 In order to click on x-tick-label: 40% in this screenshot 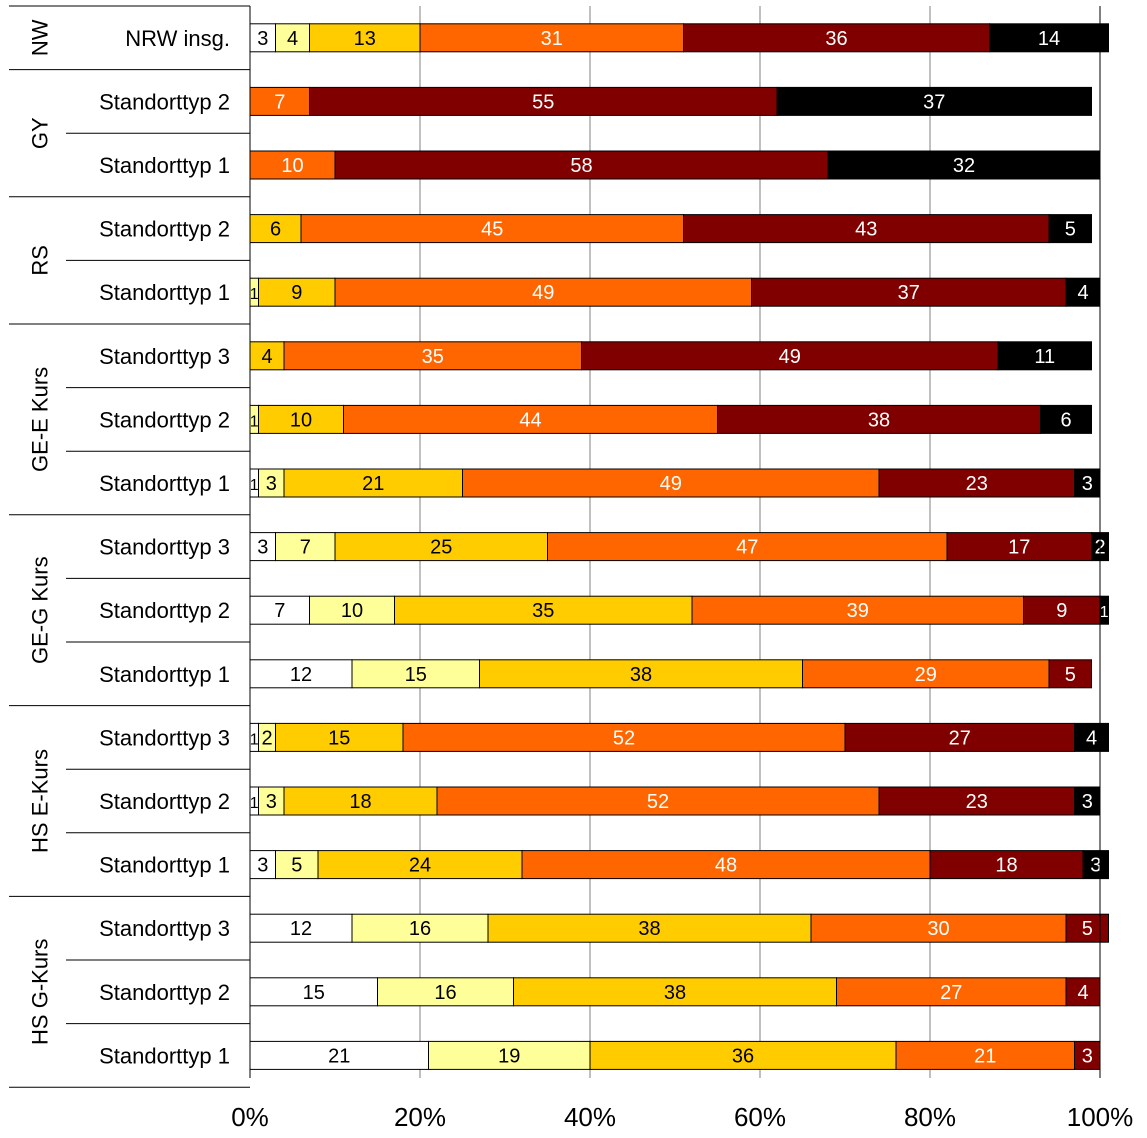, I will do `click(590, 1117)`.